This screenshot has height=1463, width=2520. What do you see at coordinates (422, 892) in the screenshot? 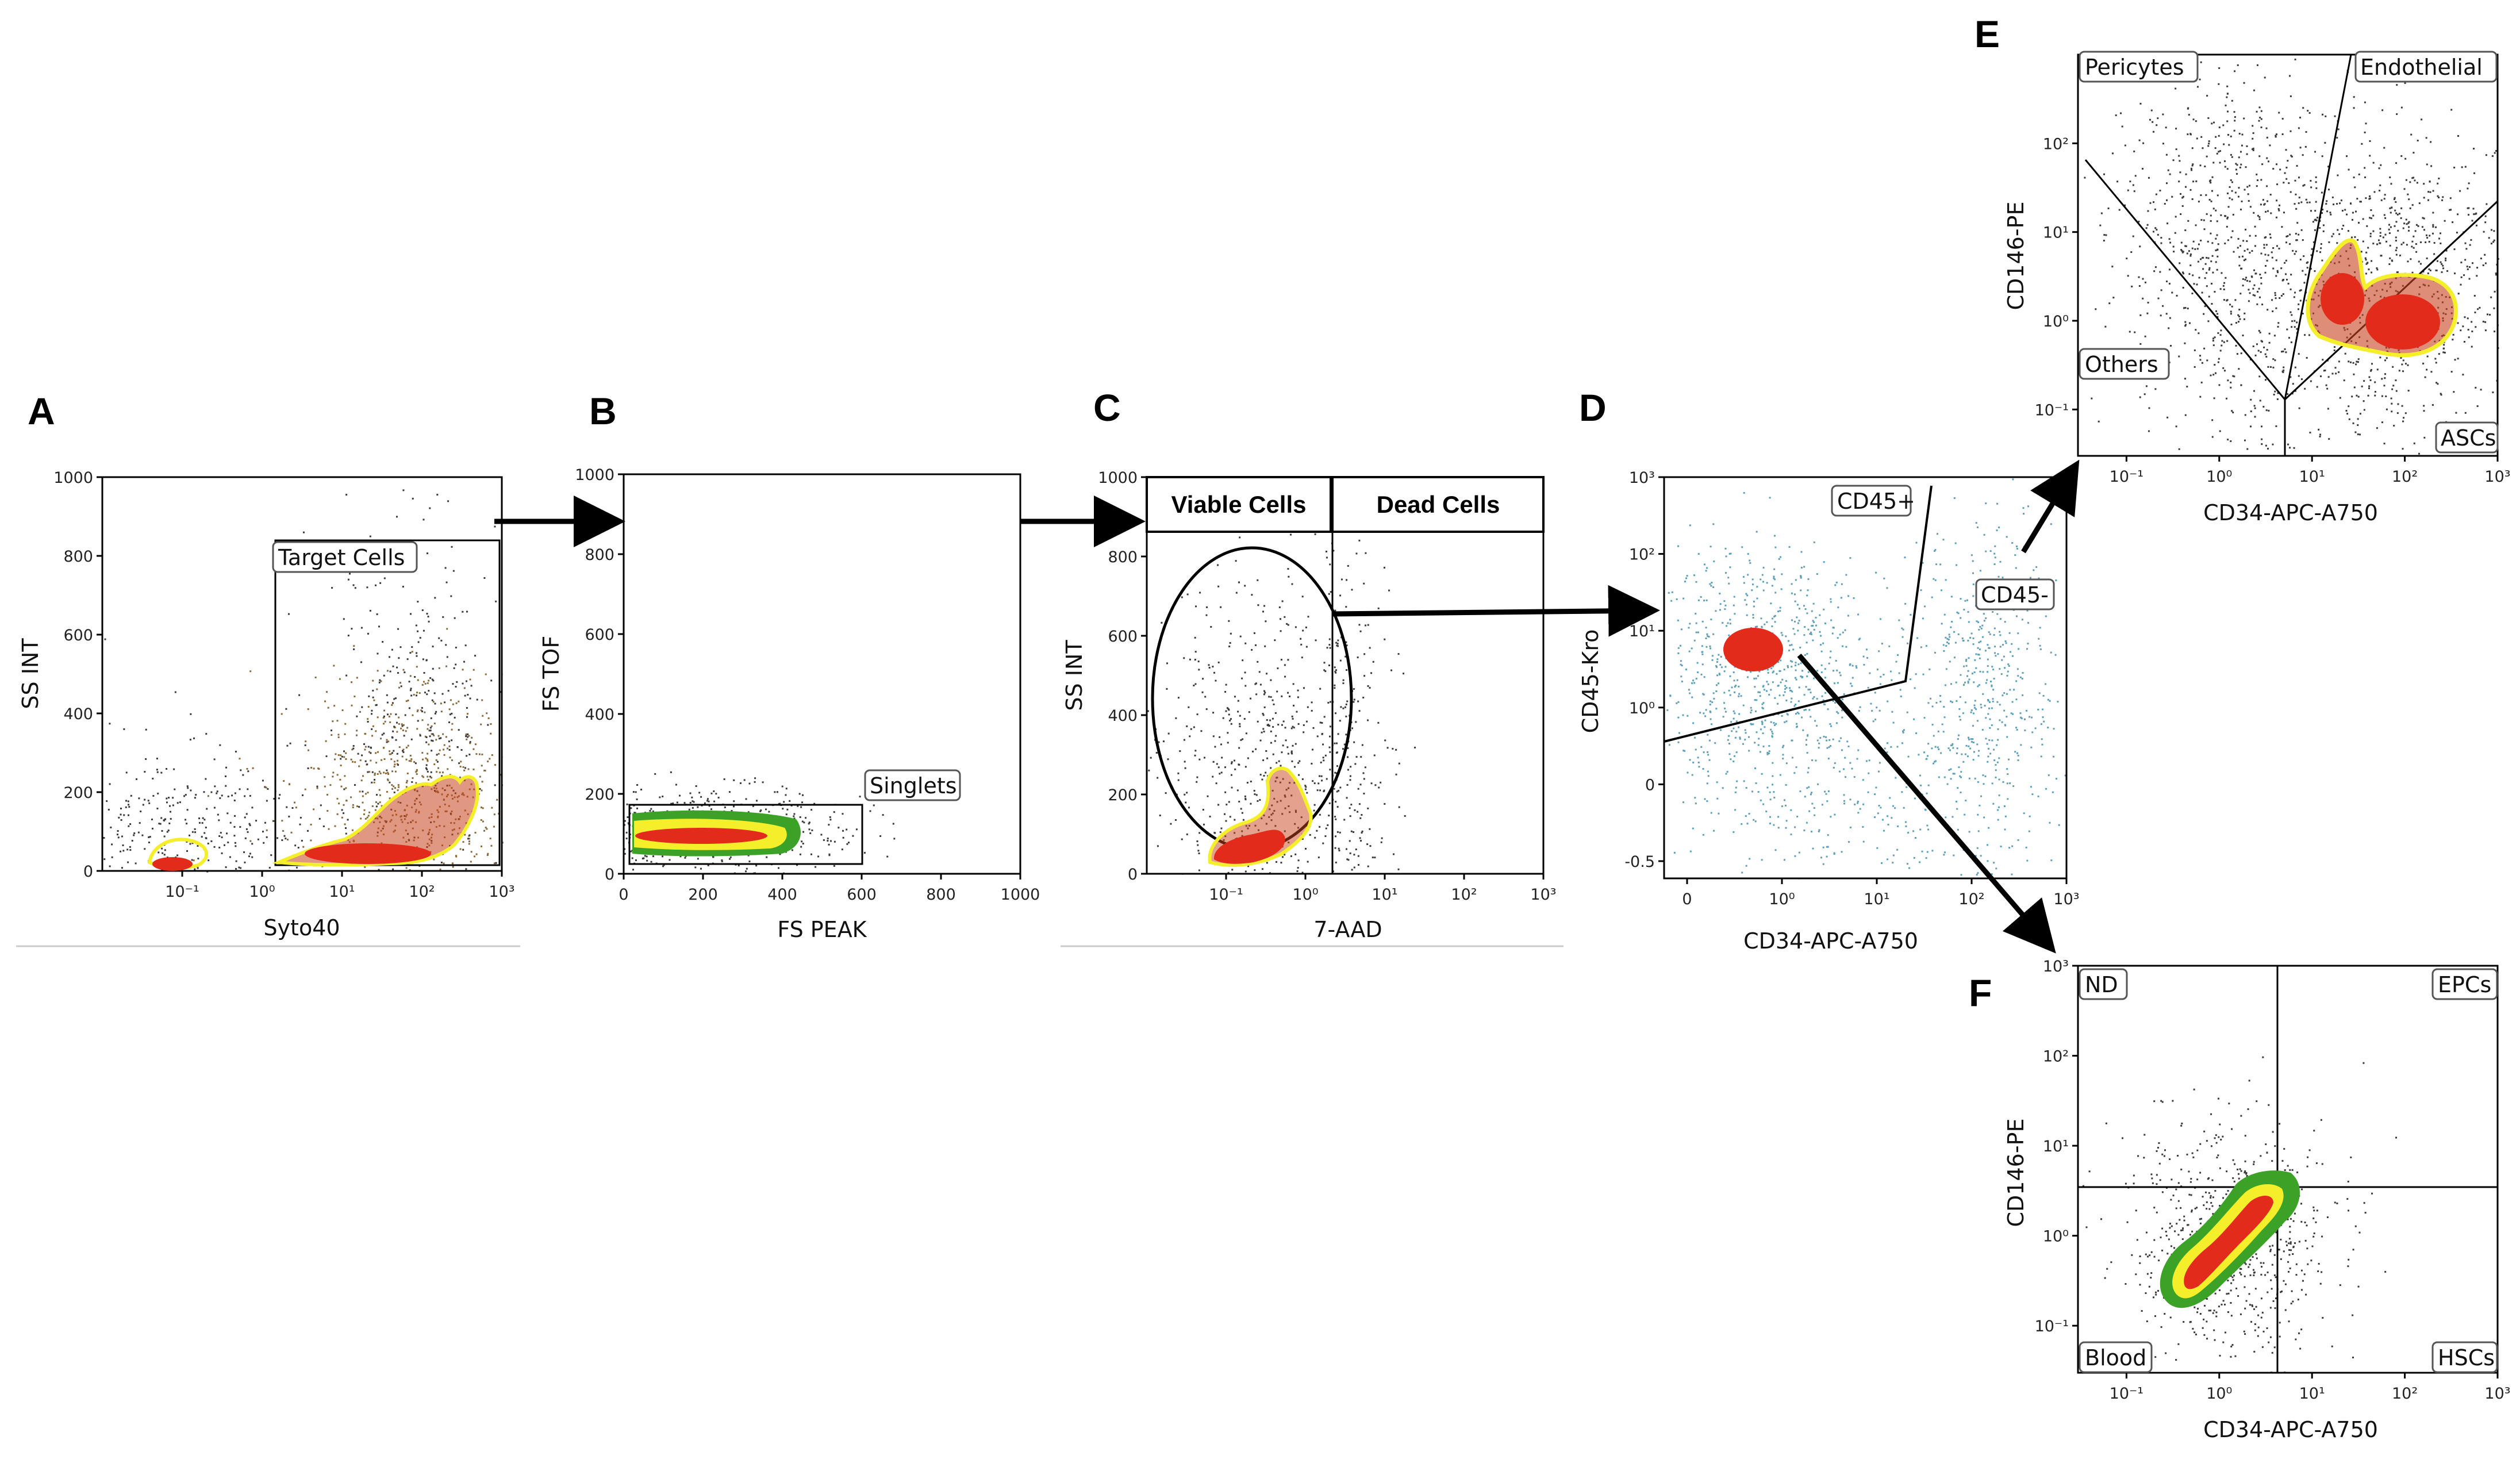
I see `x-tick-label: 10²` at bounding box center [422, 892].